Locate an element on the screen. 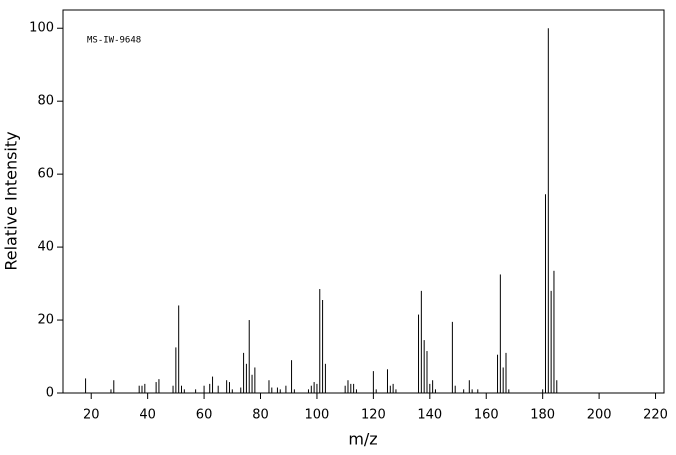  y-tick-label: 100 is located at coordinates (41, 28).